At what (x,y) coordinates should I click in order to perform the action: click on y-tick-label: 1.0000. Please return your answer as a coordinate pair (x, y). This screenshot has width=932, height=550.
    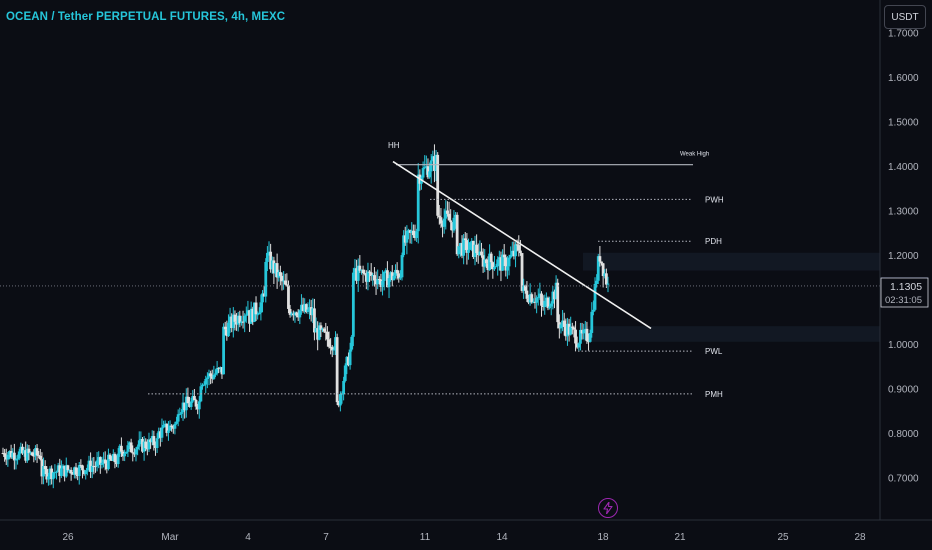
    Looking at the image, I should click on (903, 345).